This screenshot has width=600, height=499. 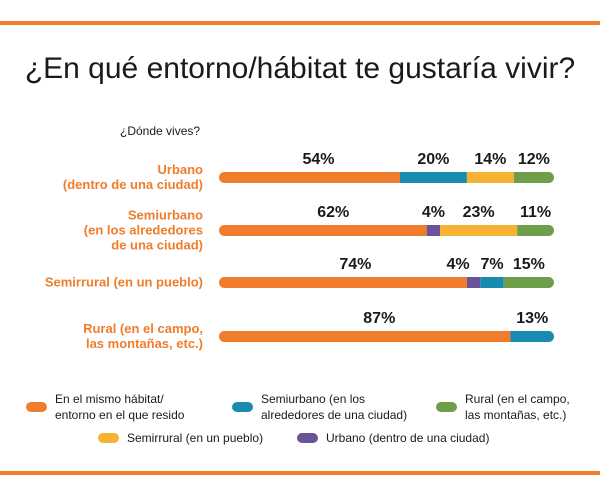 I want to click on legend-label: las montañas, etc.), so click(x=515, y=415).